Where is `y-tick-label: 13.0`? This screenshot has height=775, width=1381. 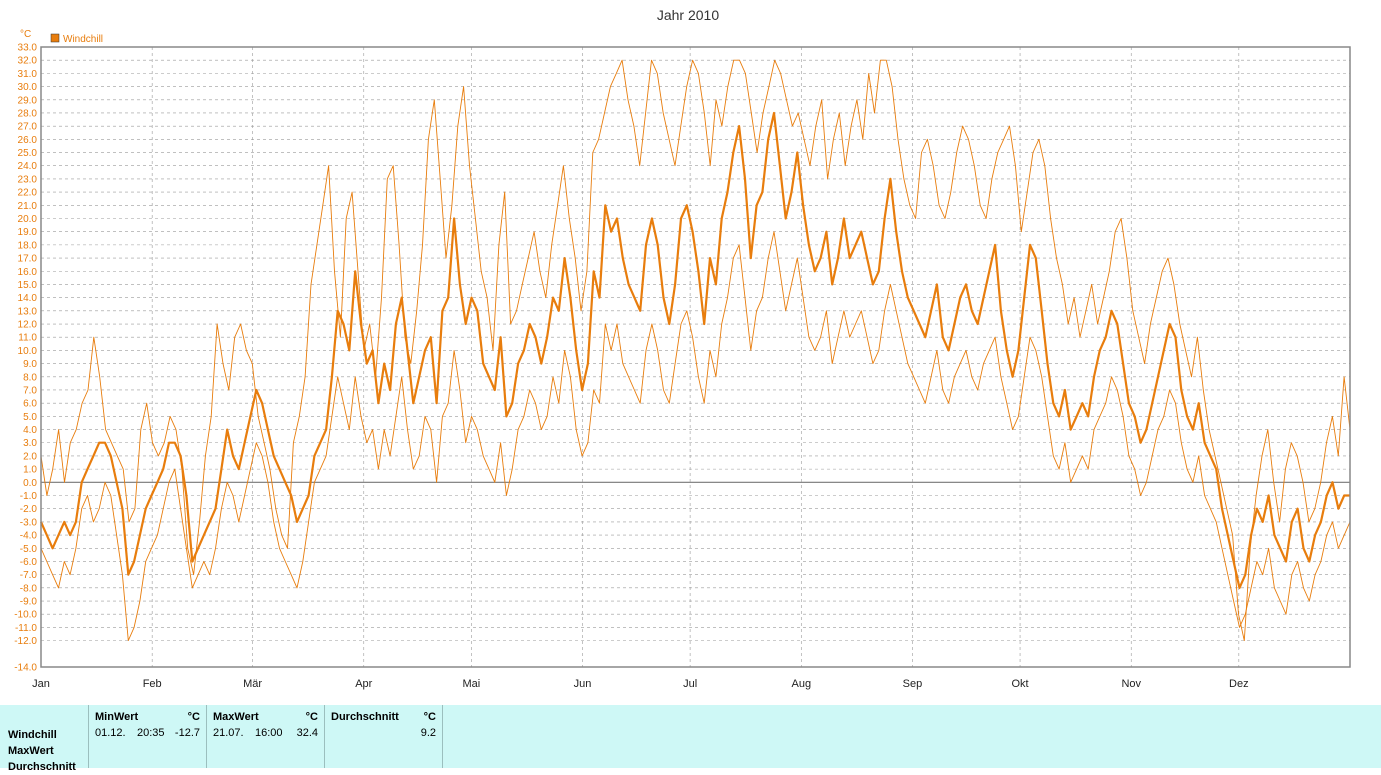
y-tick-label: 13.0 is located at coordinates (28, 311).